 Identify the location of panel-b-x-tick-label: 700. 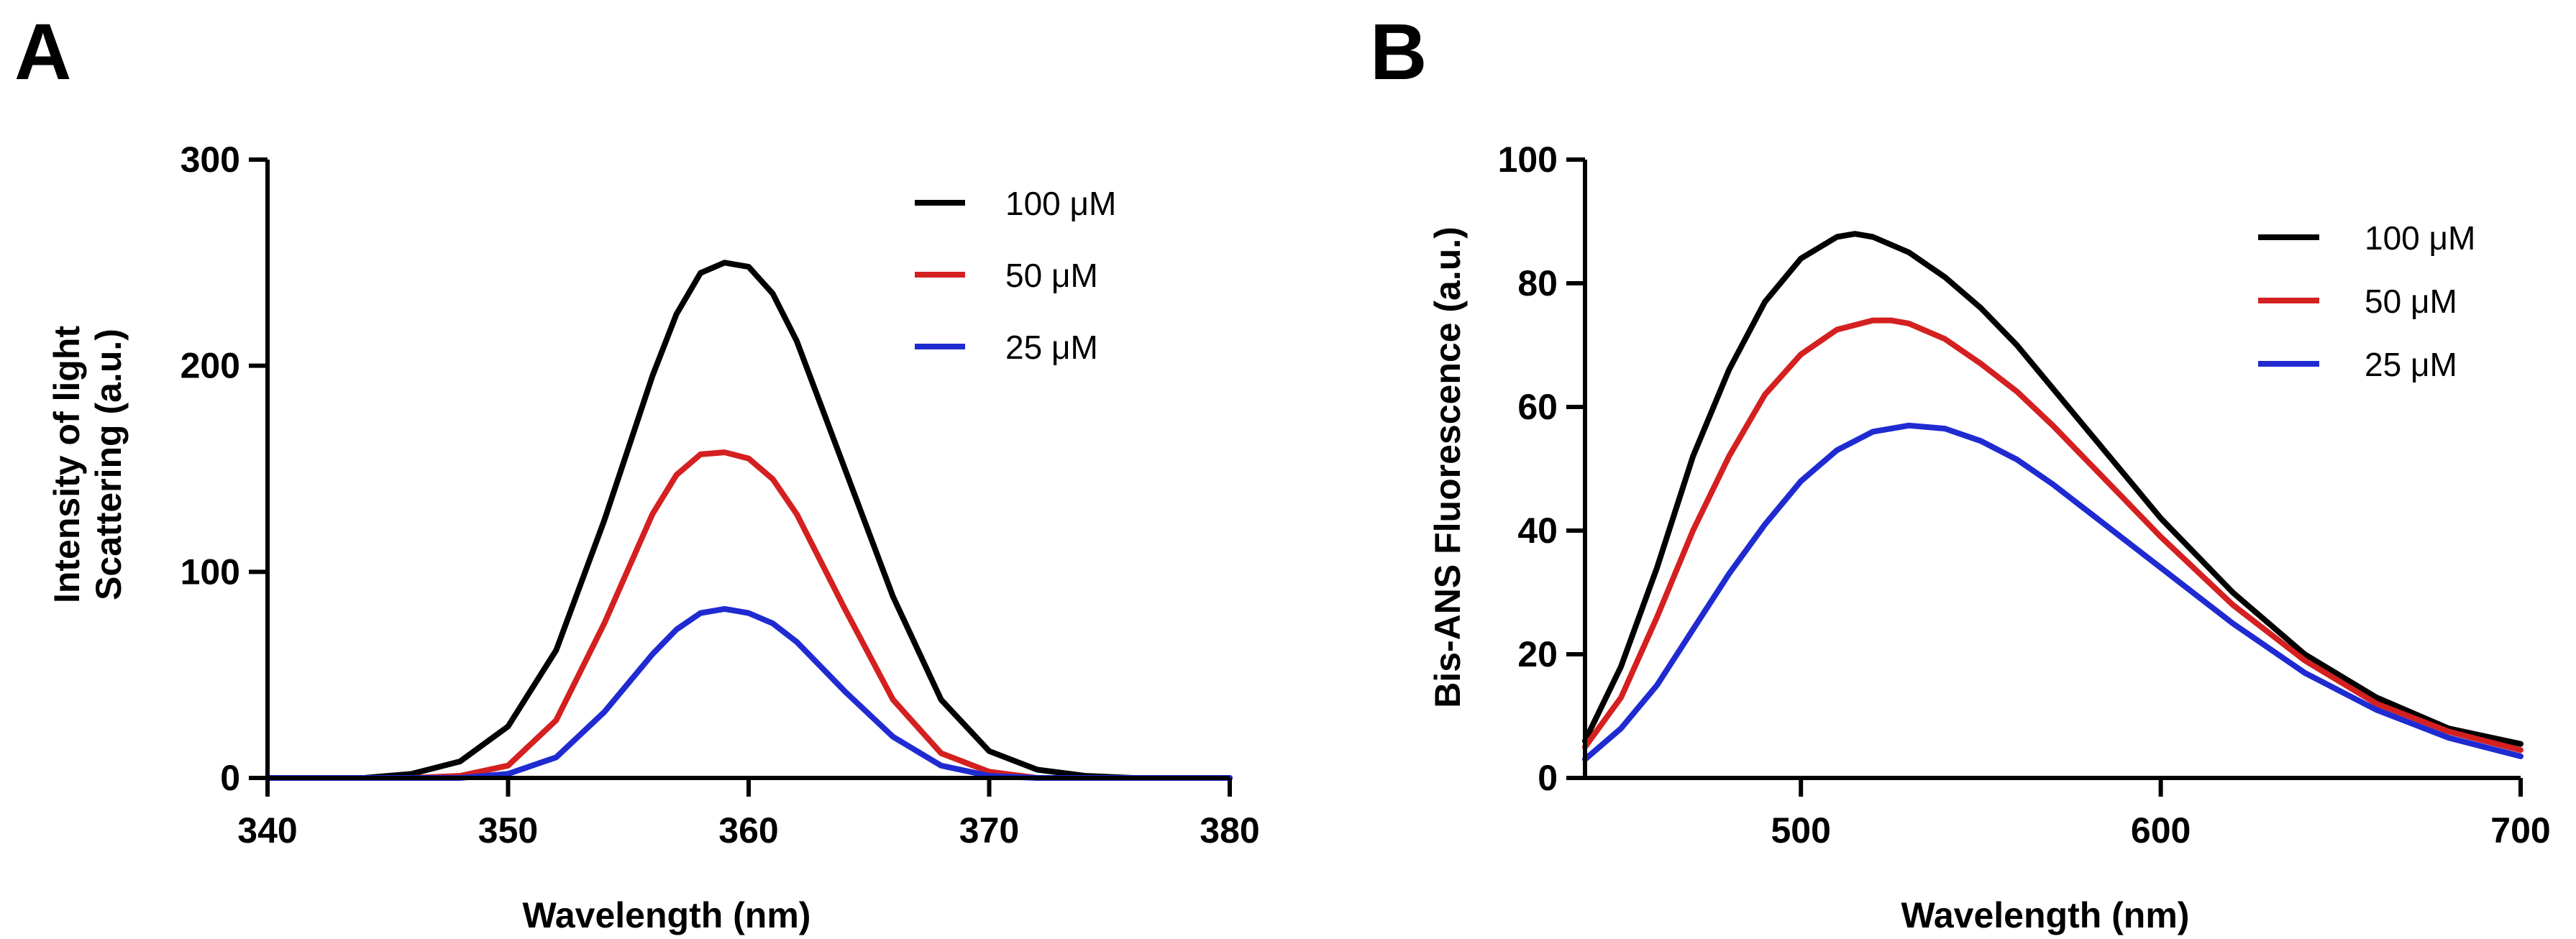
(2520, 830).